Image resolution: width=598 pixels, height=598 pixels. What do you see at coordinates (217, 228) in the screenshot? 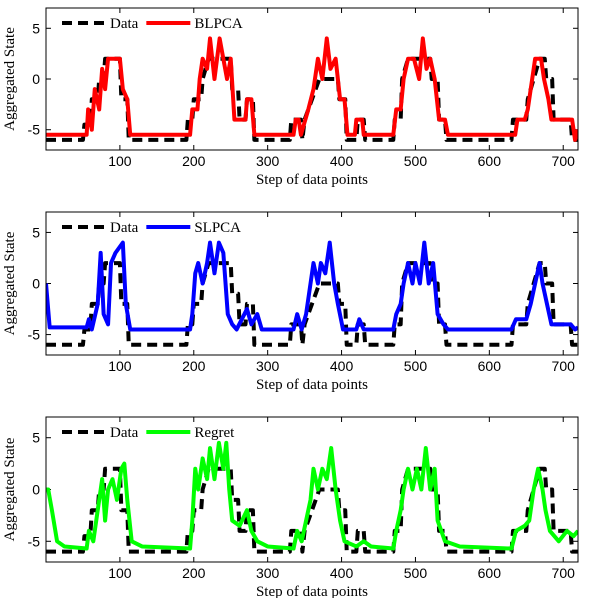
I see `legend-label: SLPCA` at bounding box center [217, 228].